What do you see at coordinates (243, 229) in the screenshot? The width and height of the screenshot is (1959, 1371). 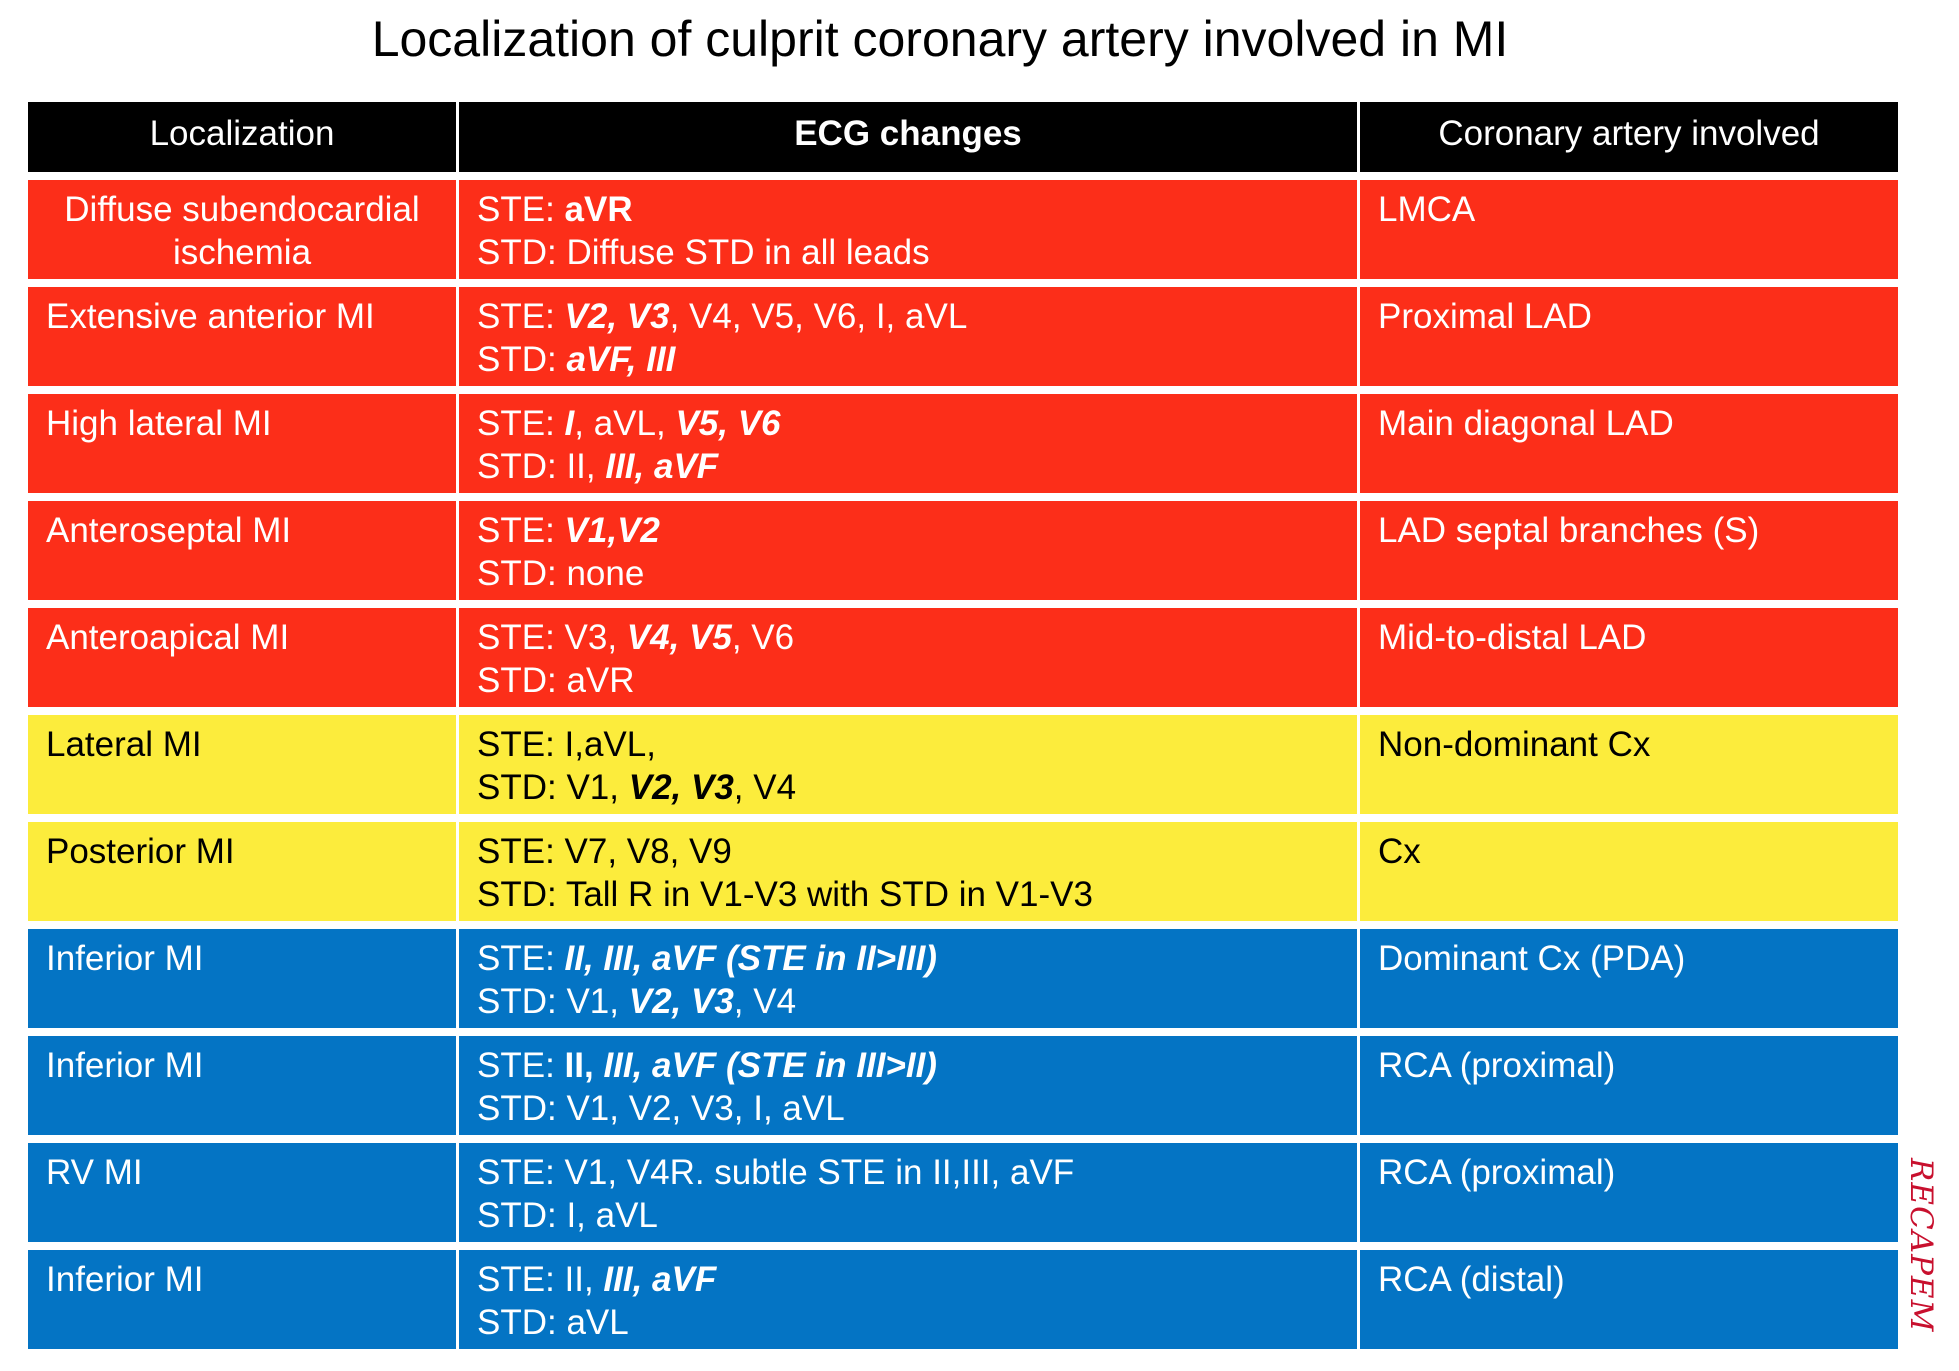 I see `localization-cell: Diffuse subendocardial ischemia` at bounding box center [243, 229].